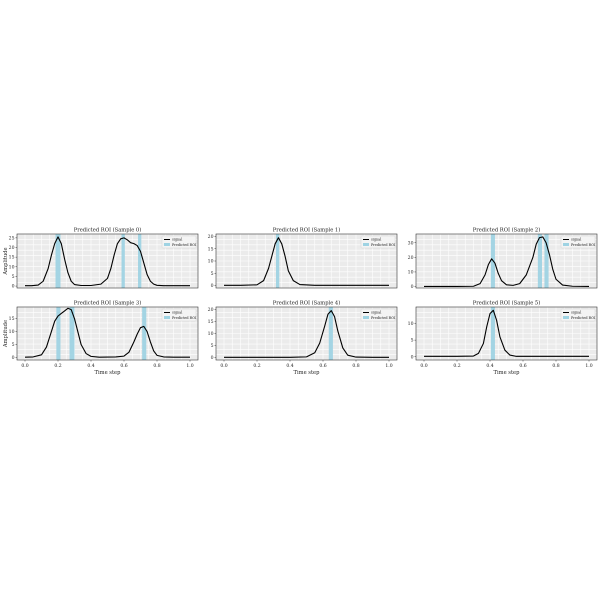 The height and width of the screenshot is (605, 600). Describe the element at coordinates (507, 303) in the screenshot. I see `chart-title: Predicted ROI (Sample 5)` at that location.